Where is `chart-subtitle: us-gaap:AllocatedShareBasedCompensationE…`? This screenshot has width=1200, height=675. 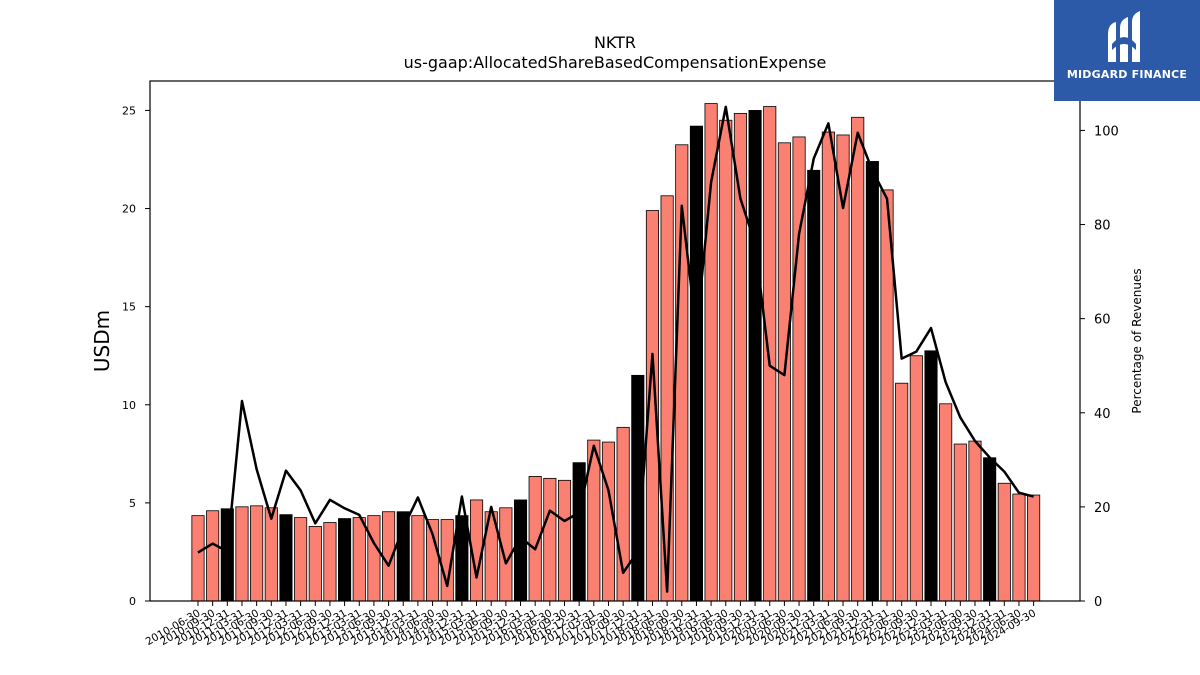
chart-subtitle: us-gaap:AllocatedShareBasedCompensationE… is located at coordinates (615, 62).